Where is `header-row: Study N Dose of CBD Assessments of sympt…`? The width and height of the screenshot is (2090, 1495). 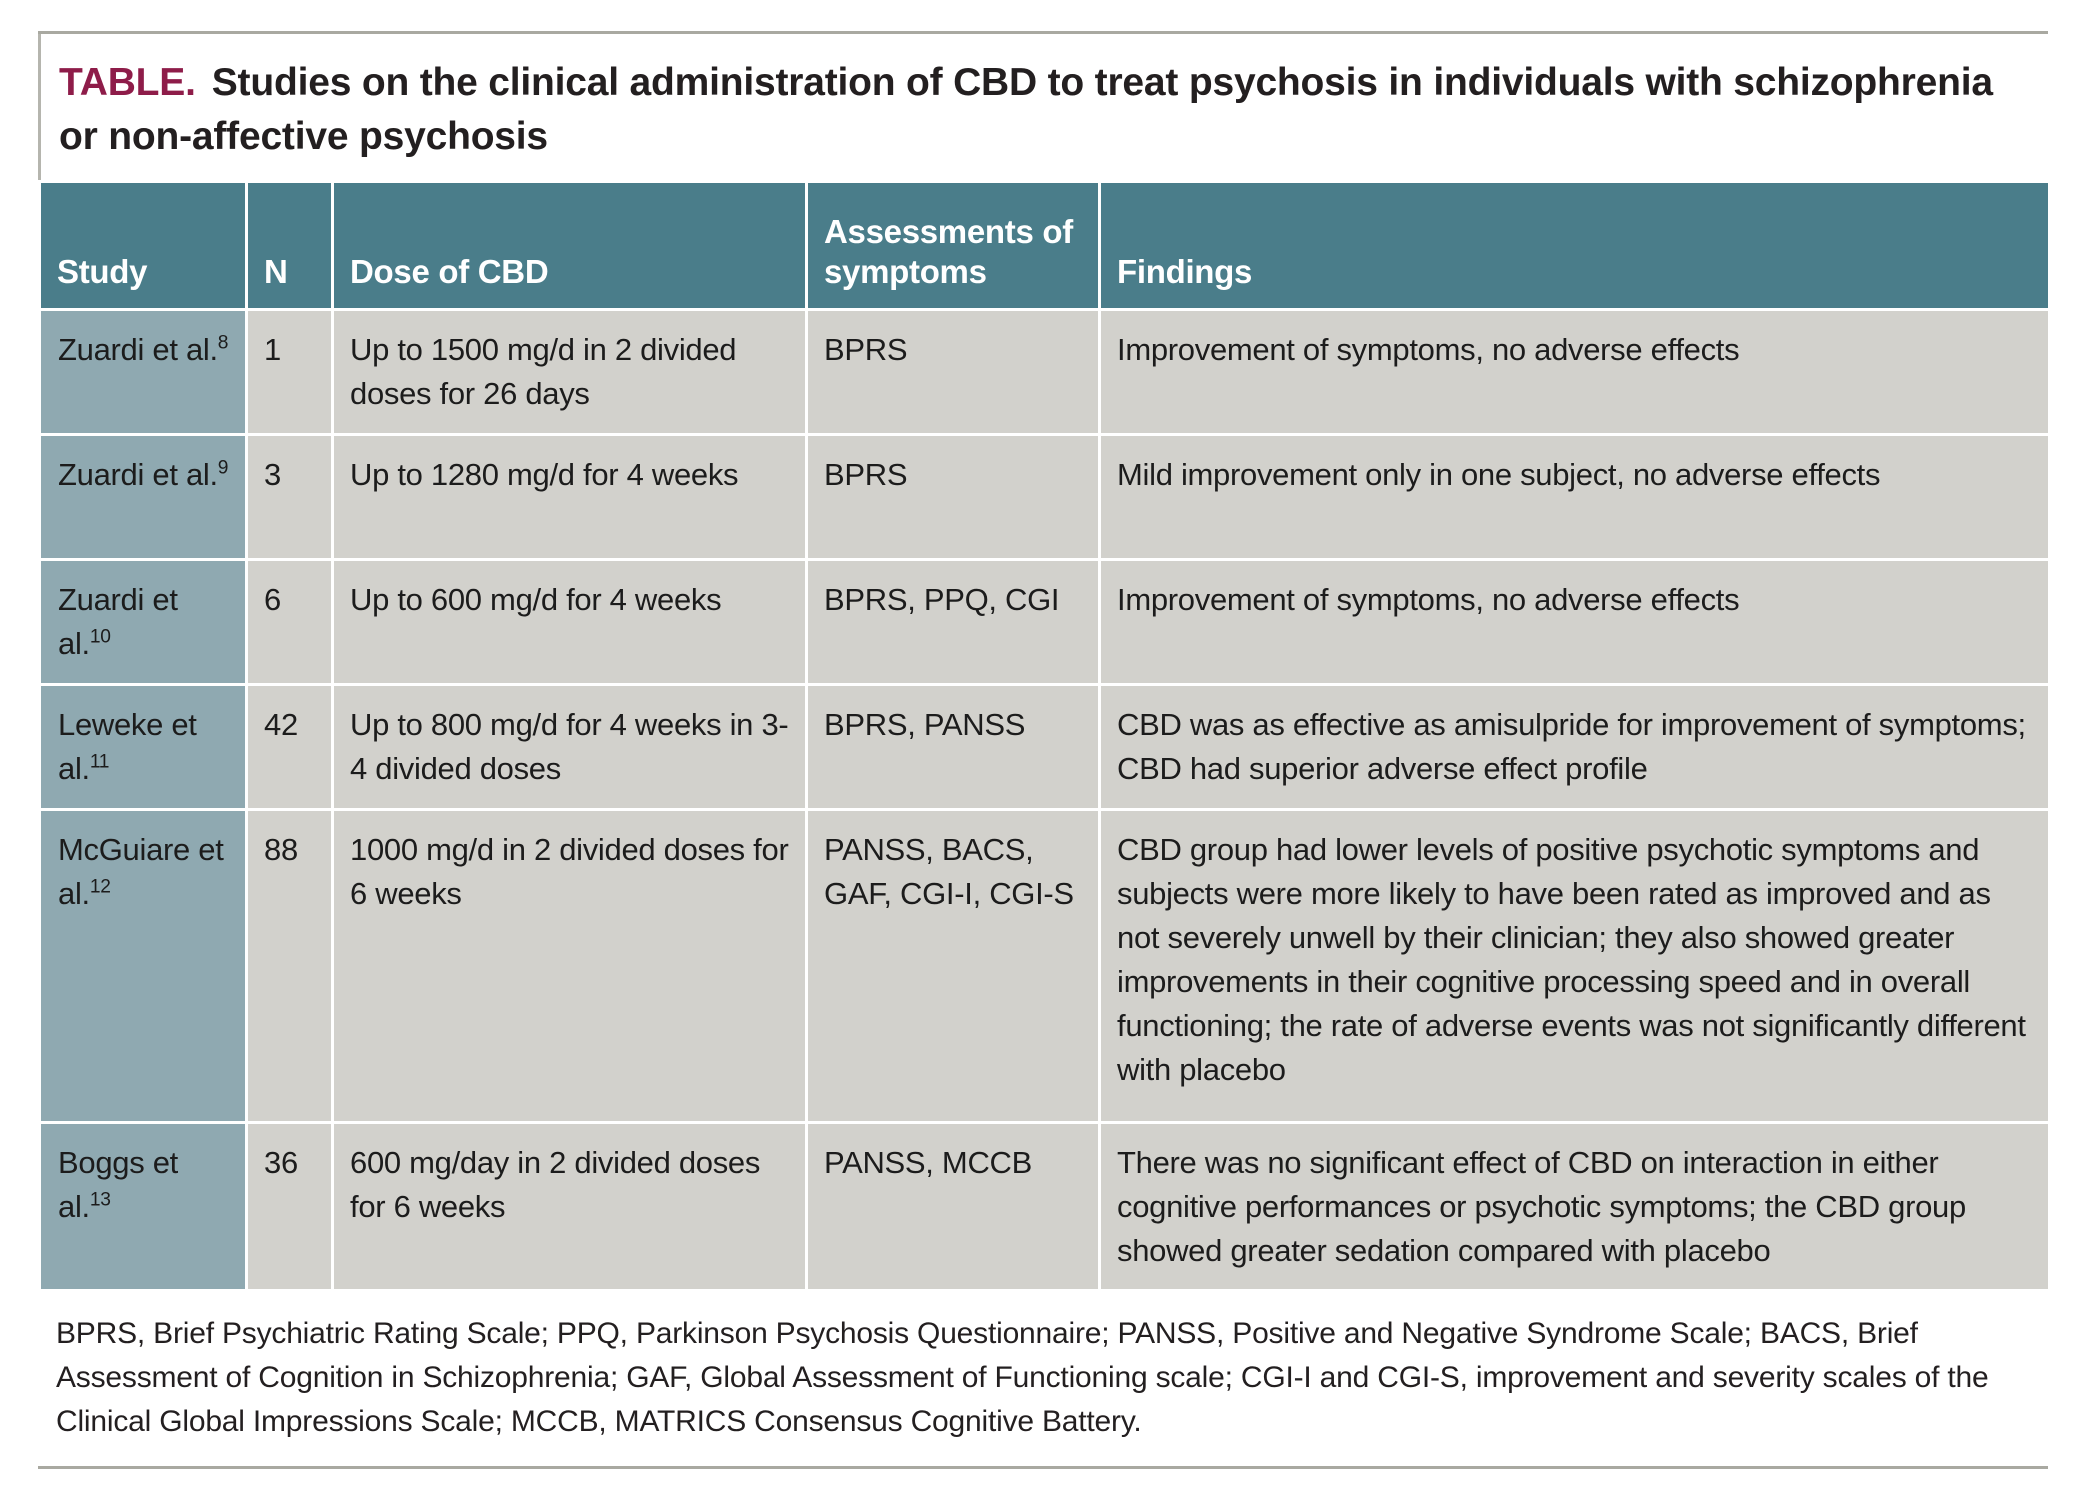 header-row: Study N Dose of CBD Assessments of sympt… is located at coordinates (1044, 245).